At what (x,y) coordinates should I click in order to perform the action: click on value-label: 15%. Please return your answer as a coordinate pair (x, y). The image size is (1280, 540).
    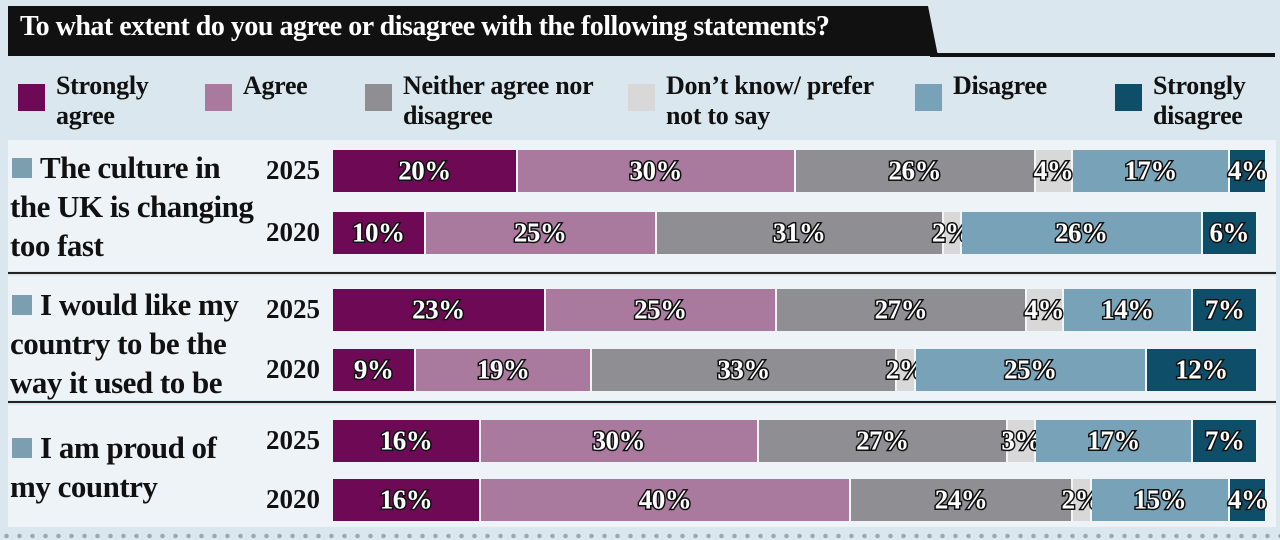
    Looking at the image, I should click on (1160, 499).